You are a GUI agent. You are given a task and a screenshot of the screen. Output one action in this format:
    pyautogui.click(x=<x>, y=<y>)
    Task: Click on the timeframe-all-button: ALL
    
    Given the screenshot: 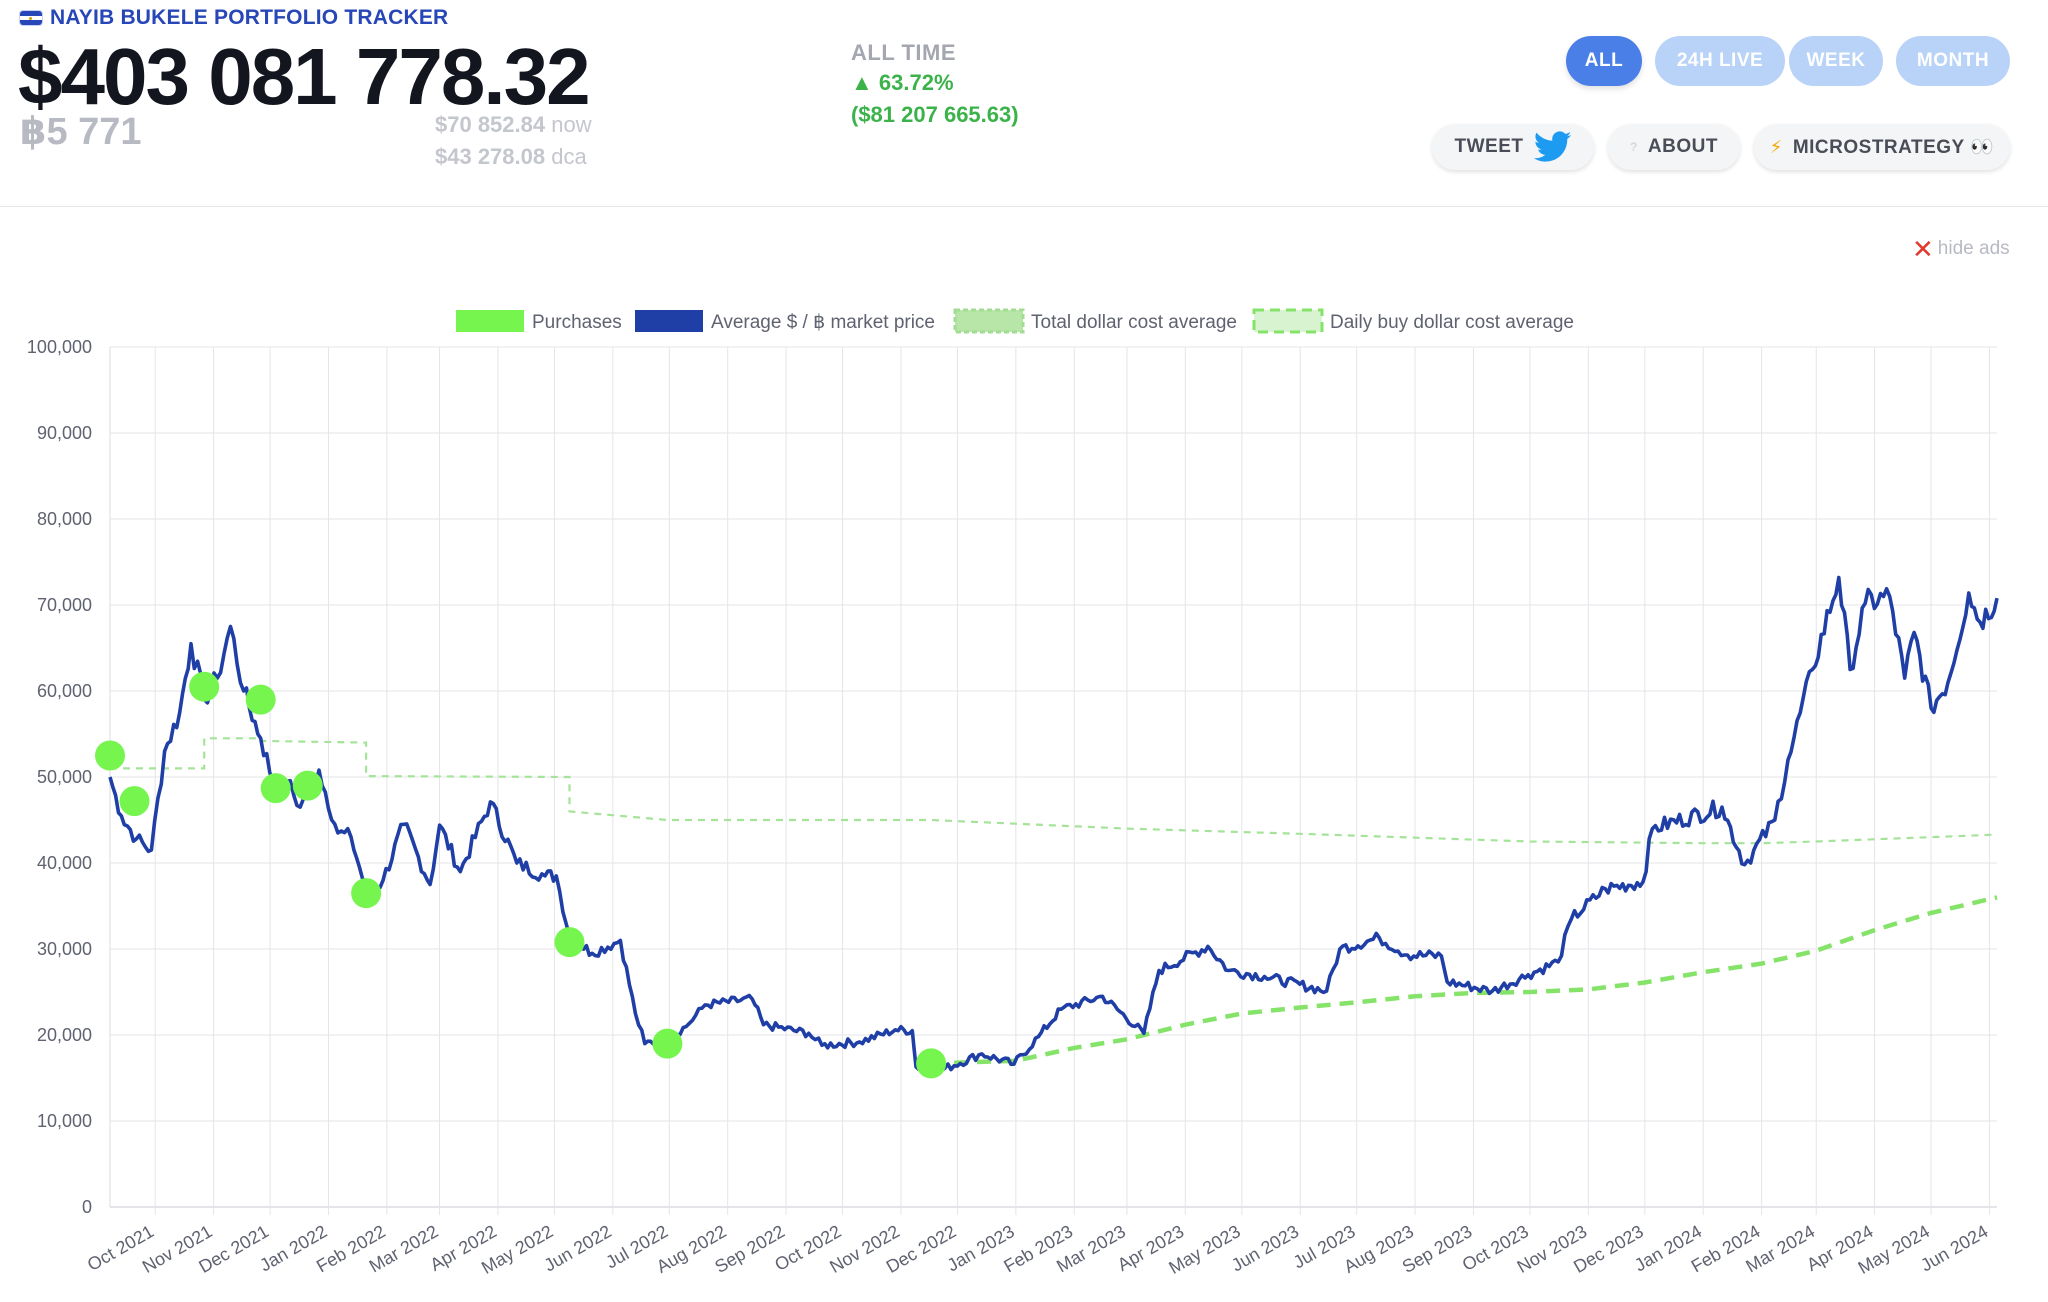 What is the action you would take?
    pyautogui.click(x=1604, y=61)
    